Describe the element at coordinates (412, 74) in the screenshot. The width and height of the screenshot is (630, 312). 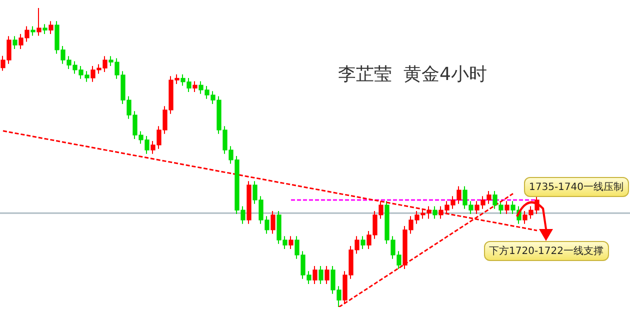
I see `text: 李芷莹 黄金4小时` at that location.